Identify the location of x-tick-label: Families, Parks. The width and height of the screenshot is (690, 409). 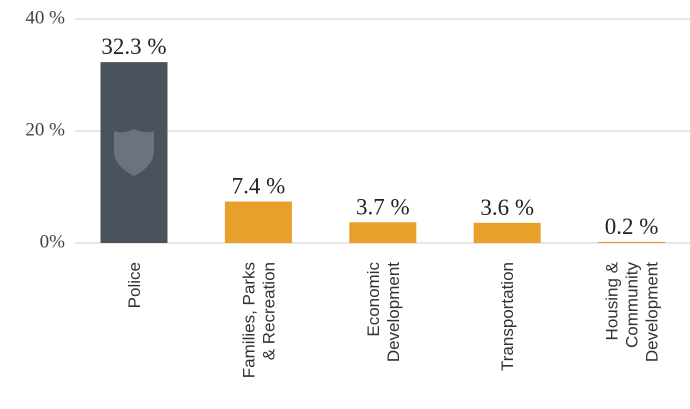
(248, 320).